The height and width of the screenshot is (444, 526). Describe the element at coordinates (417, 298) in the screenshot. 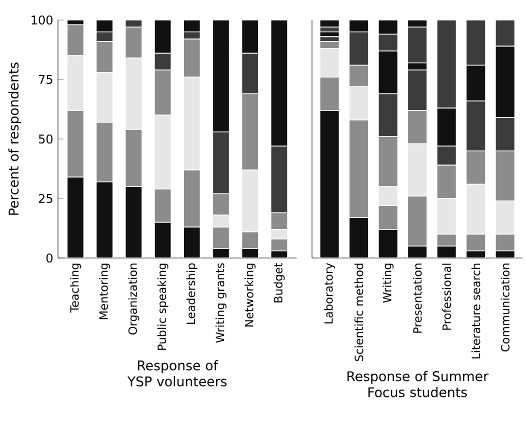

I see `x-tick-label: Presentation` at that location.